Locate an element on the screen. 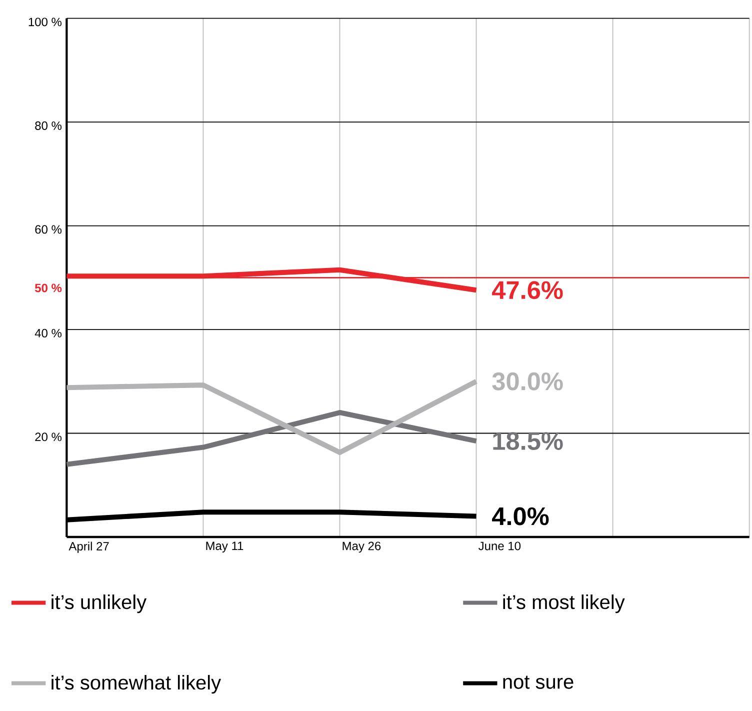 Image resolution: width=752 pixels, height=711 pixels. legend-label: not sure is located at coordinates (538, 682).